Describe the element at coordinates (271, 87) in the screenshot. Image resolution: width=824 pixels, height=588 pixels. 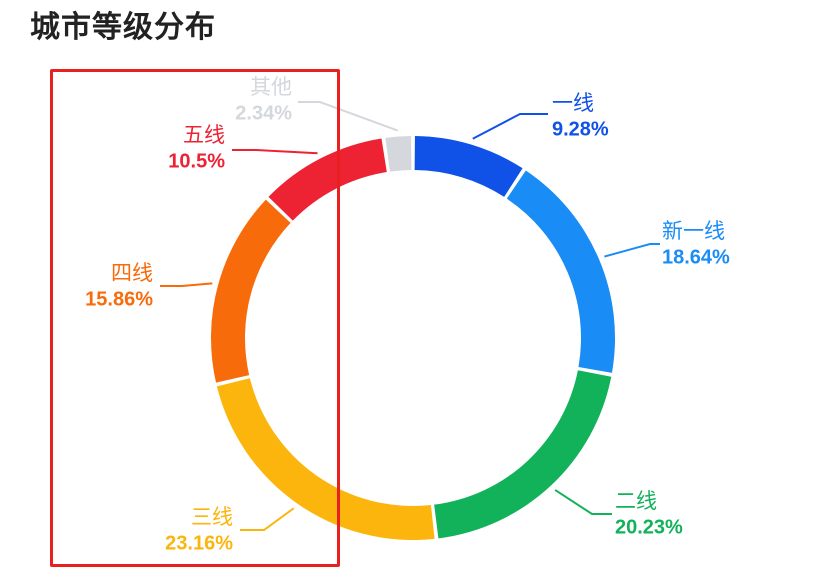
I see `slice-label-6: 其他` at that location.